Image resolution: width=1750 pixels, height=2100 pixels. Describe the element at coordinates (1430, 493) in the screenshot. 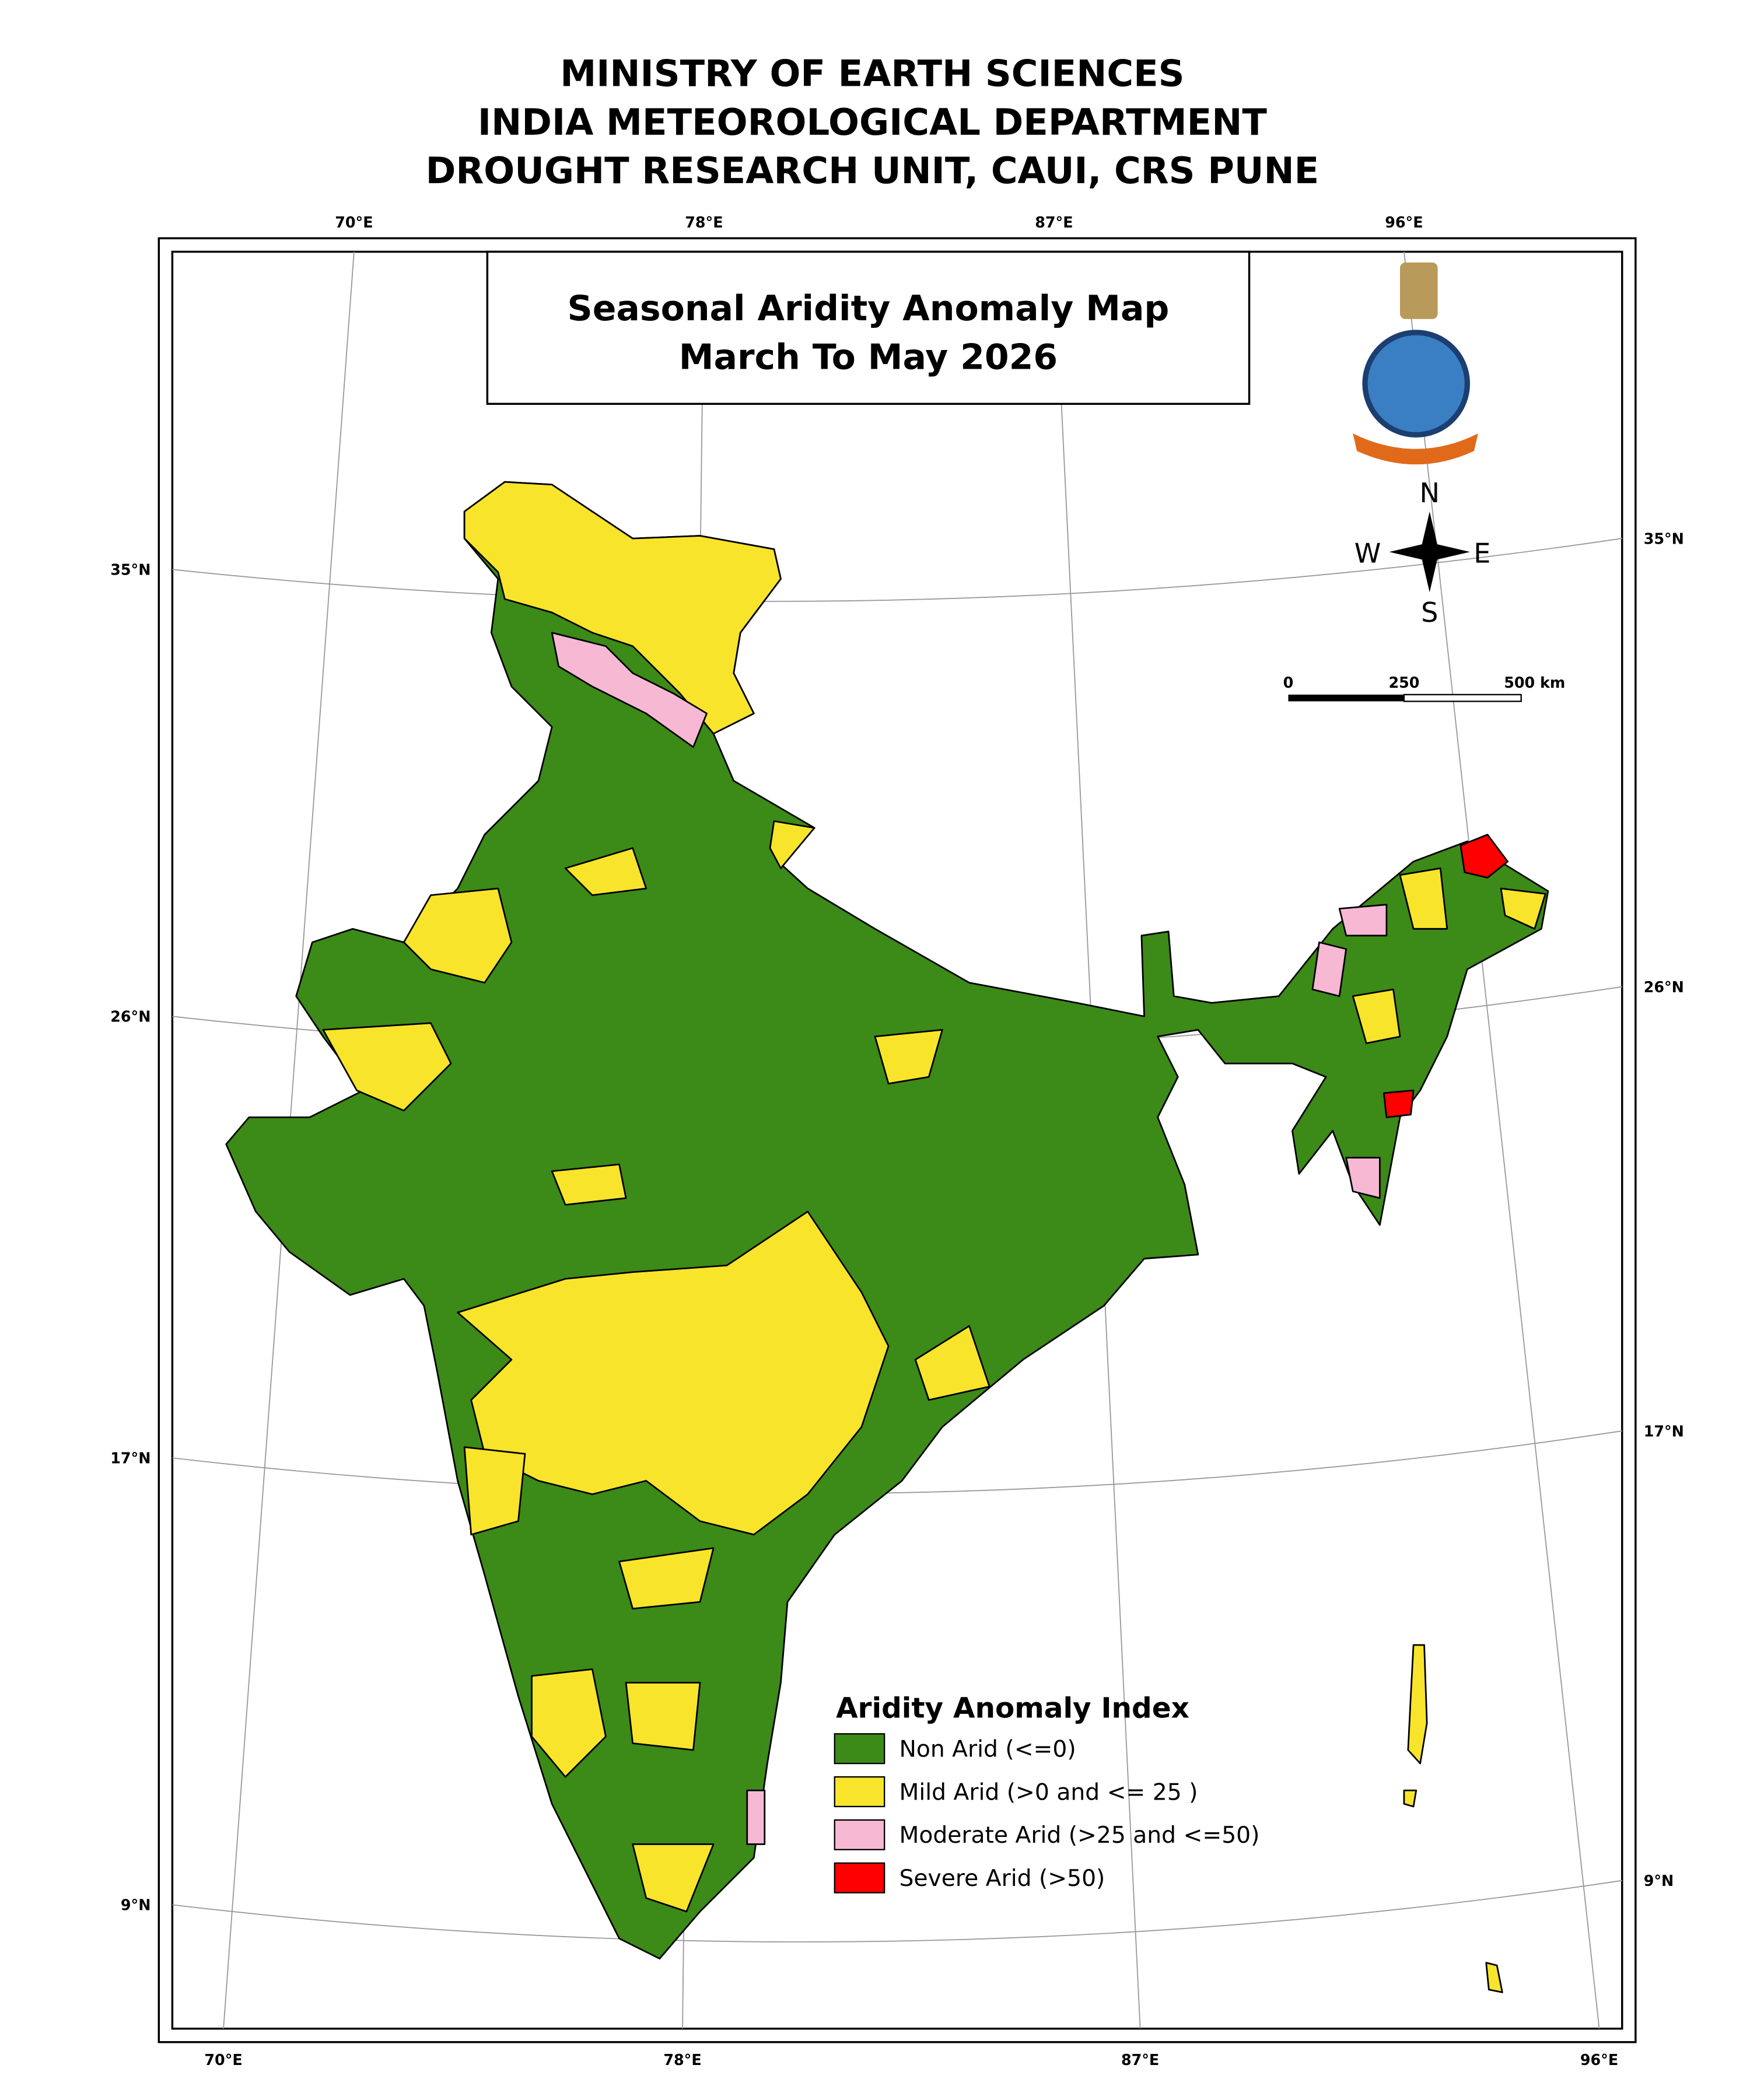

I see `compass-n: N` at that location.